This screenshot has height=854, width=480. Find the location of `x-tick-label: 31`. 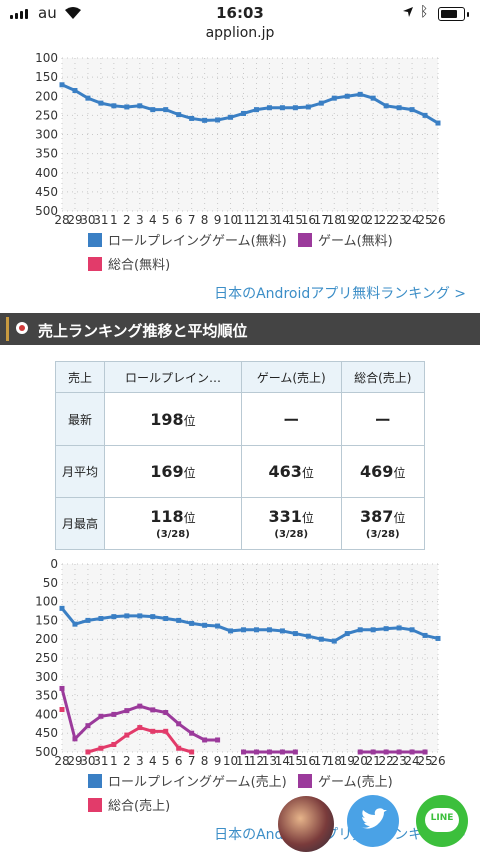

x-tick-label: 31 is located at coordinates (100, 761).